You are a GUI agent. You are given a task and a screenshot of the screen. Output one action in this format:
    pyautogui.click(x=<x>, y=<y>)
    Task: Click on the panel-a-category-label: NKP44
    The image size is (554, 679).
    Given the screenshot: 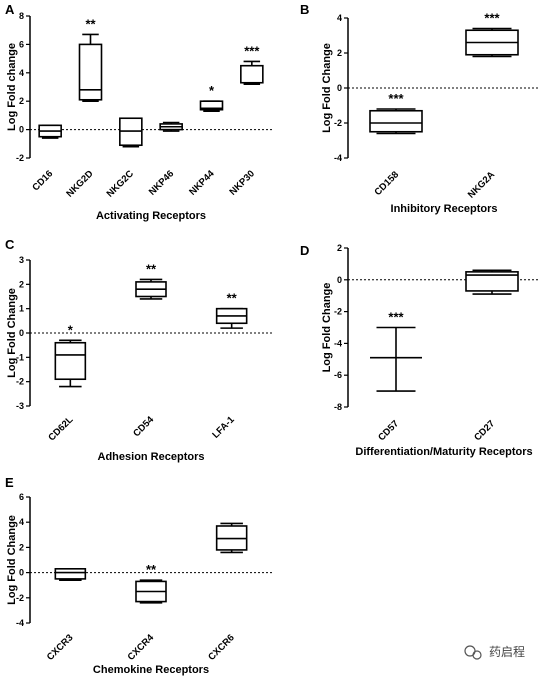 What is the action you would take?
    pyautogui.click(x=202, y=183)
    